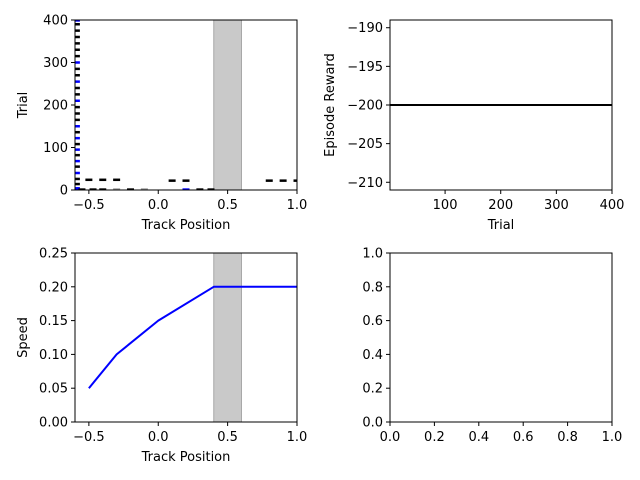 The image size is (640, 480). I want to click on y-axis-label: Trial, so click(23, 106).